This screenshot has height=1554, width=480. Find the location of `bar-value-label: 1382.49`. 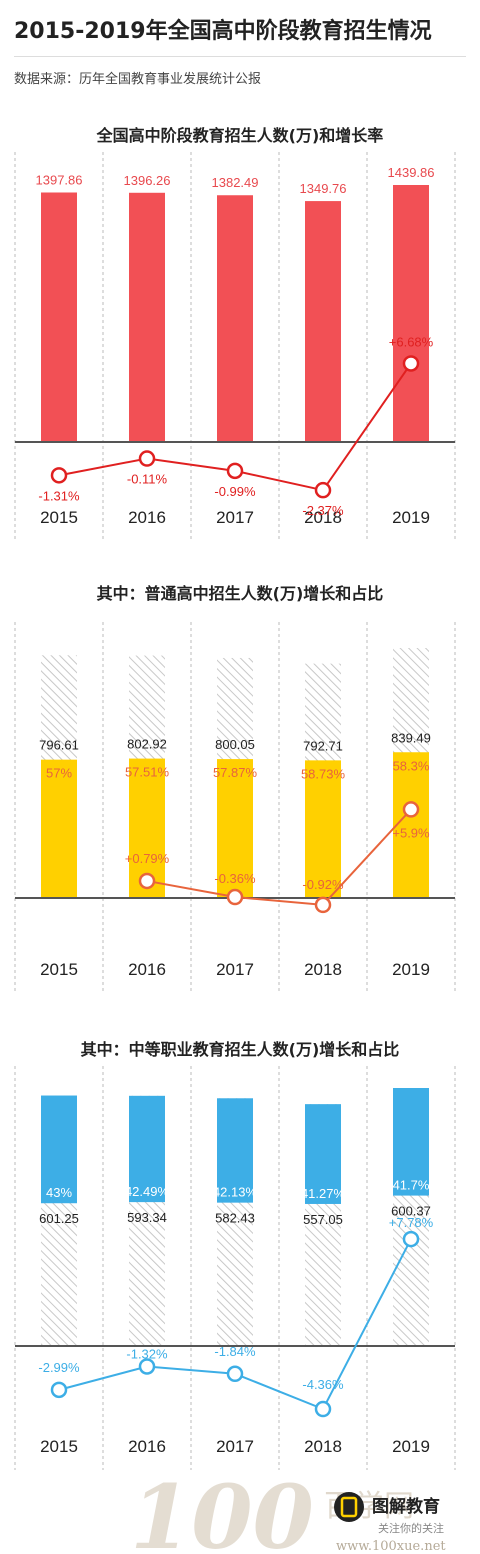

bar-value-label: 1382.49 is located at coordinates (235, 182).